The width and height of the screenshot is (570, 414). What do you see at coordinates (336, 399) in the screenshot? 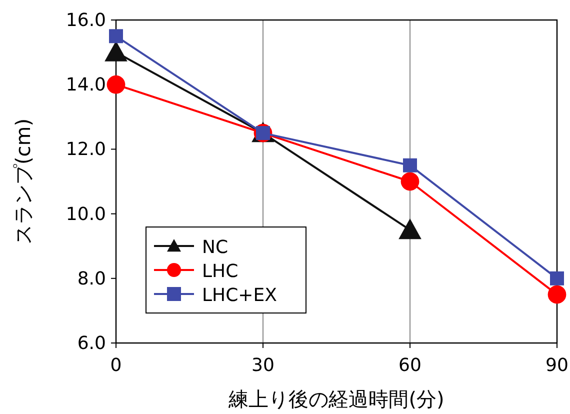
I see `x-axis-title: 練上り後の経過時間(分)` at bounding box center [336, 399].